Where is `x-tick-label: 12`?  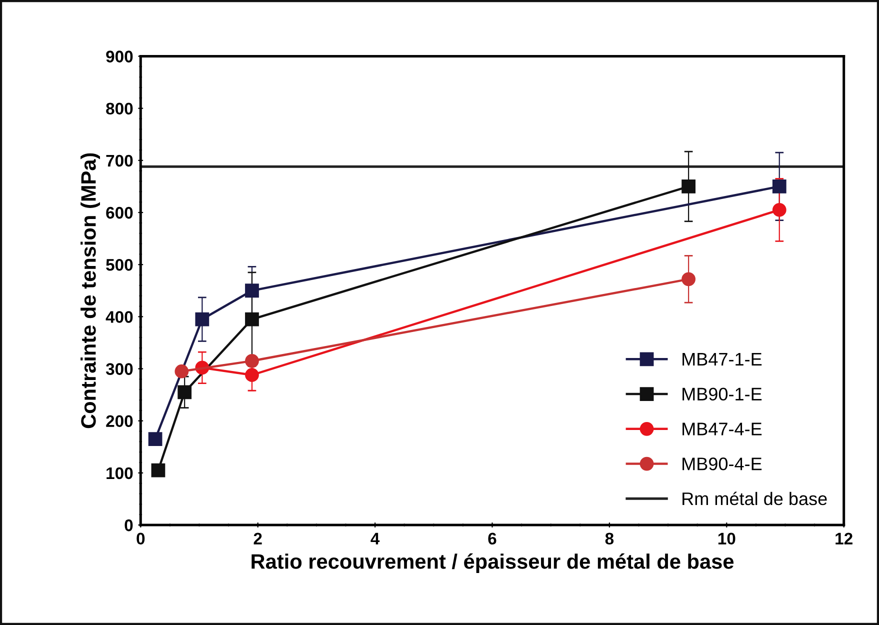
x-tick-label: 12 is located at coordinates (844, 538).